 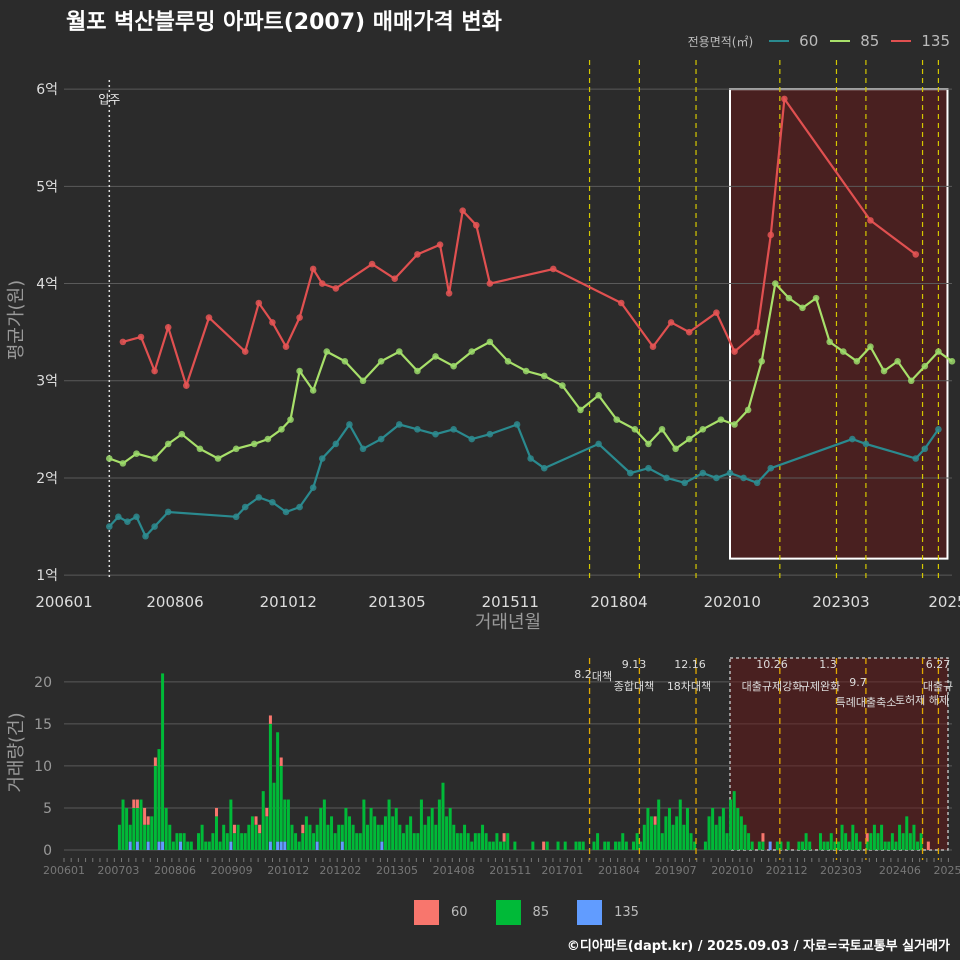 I want to click on volume-event-date: 9.7, so click(x=858, y=682).